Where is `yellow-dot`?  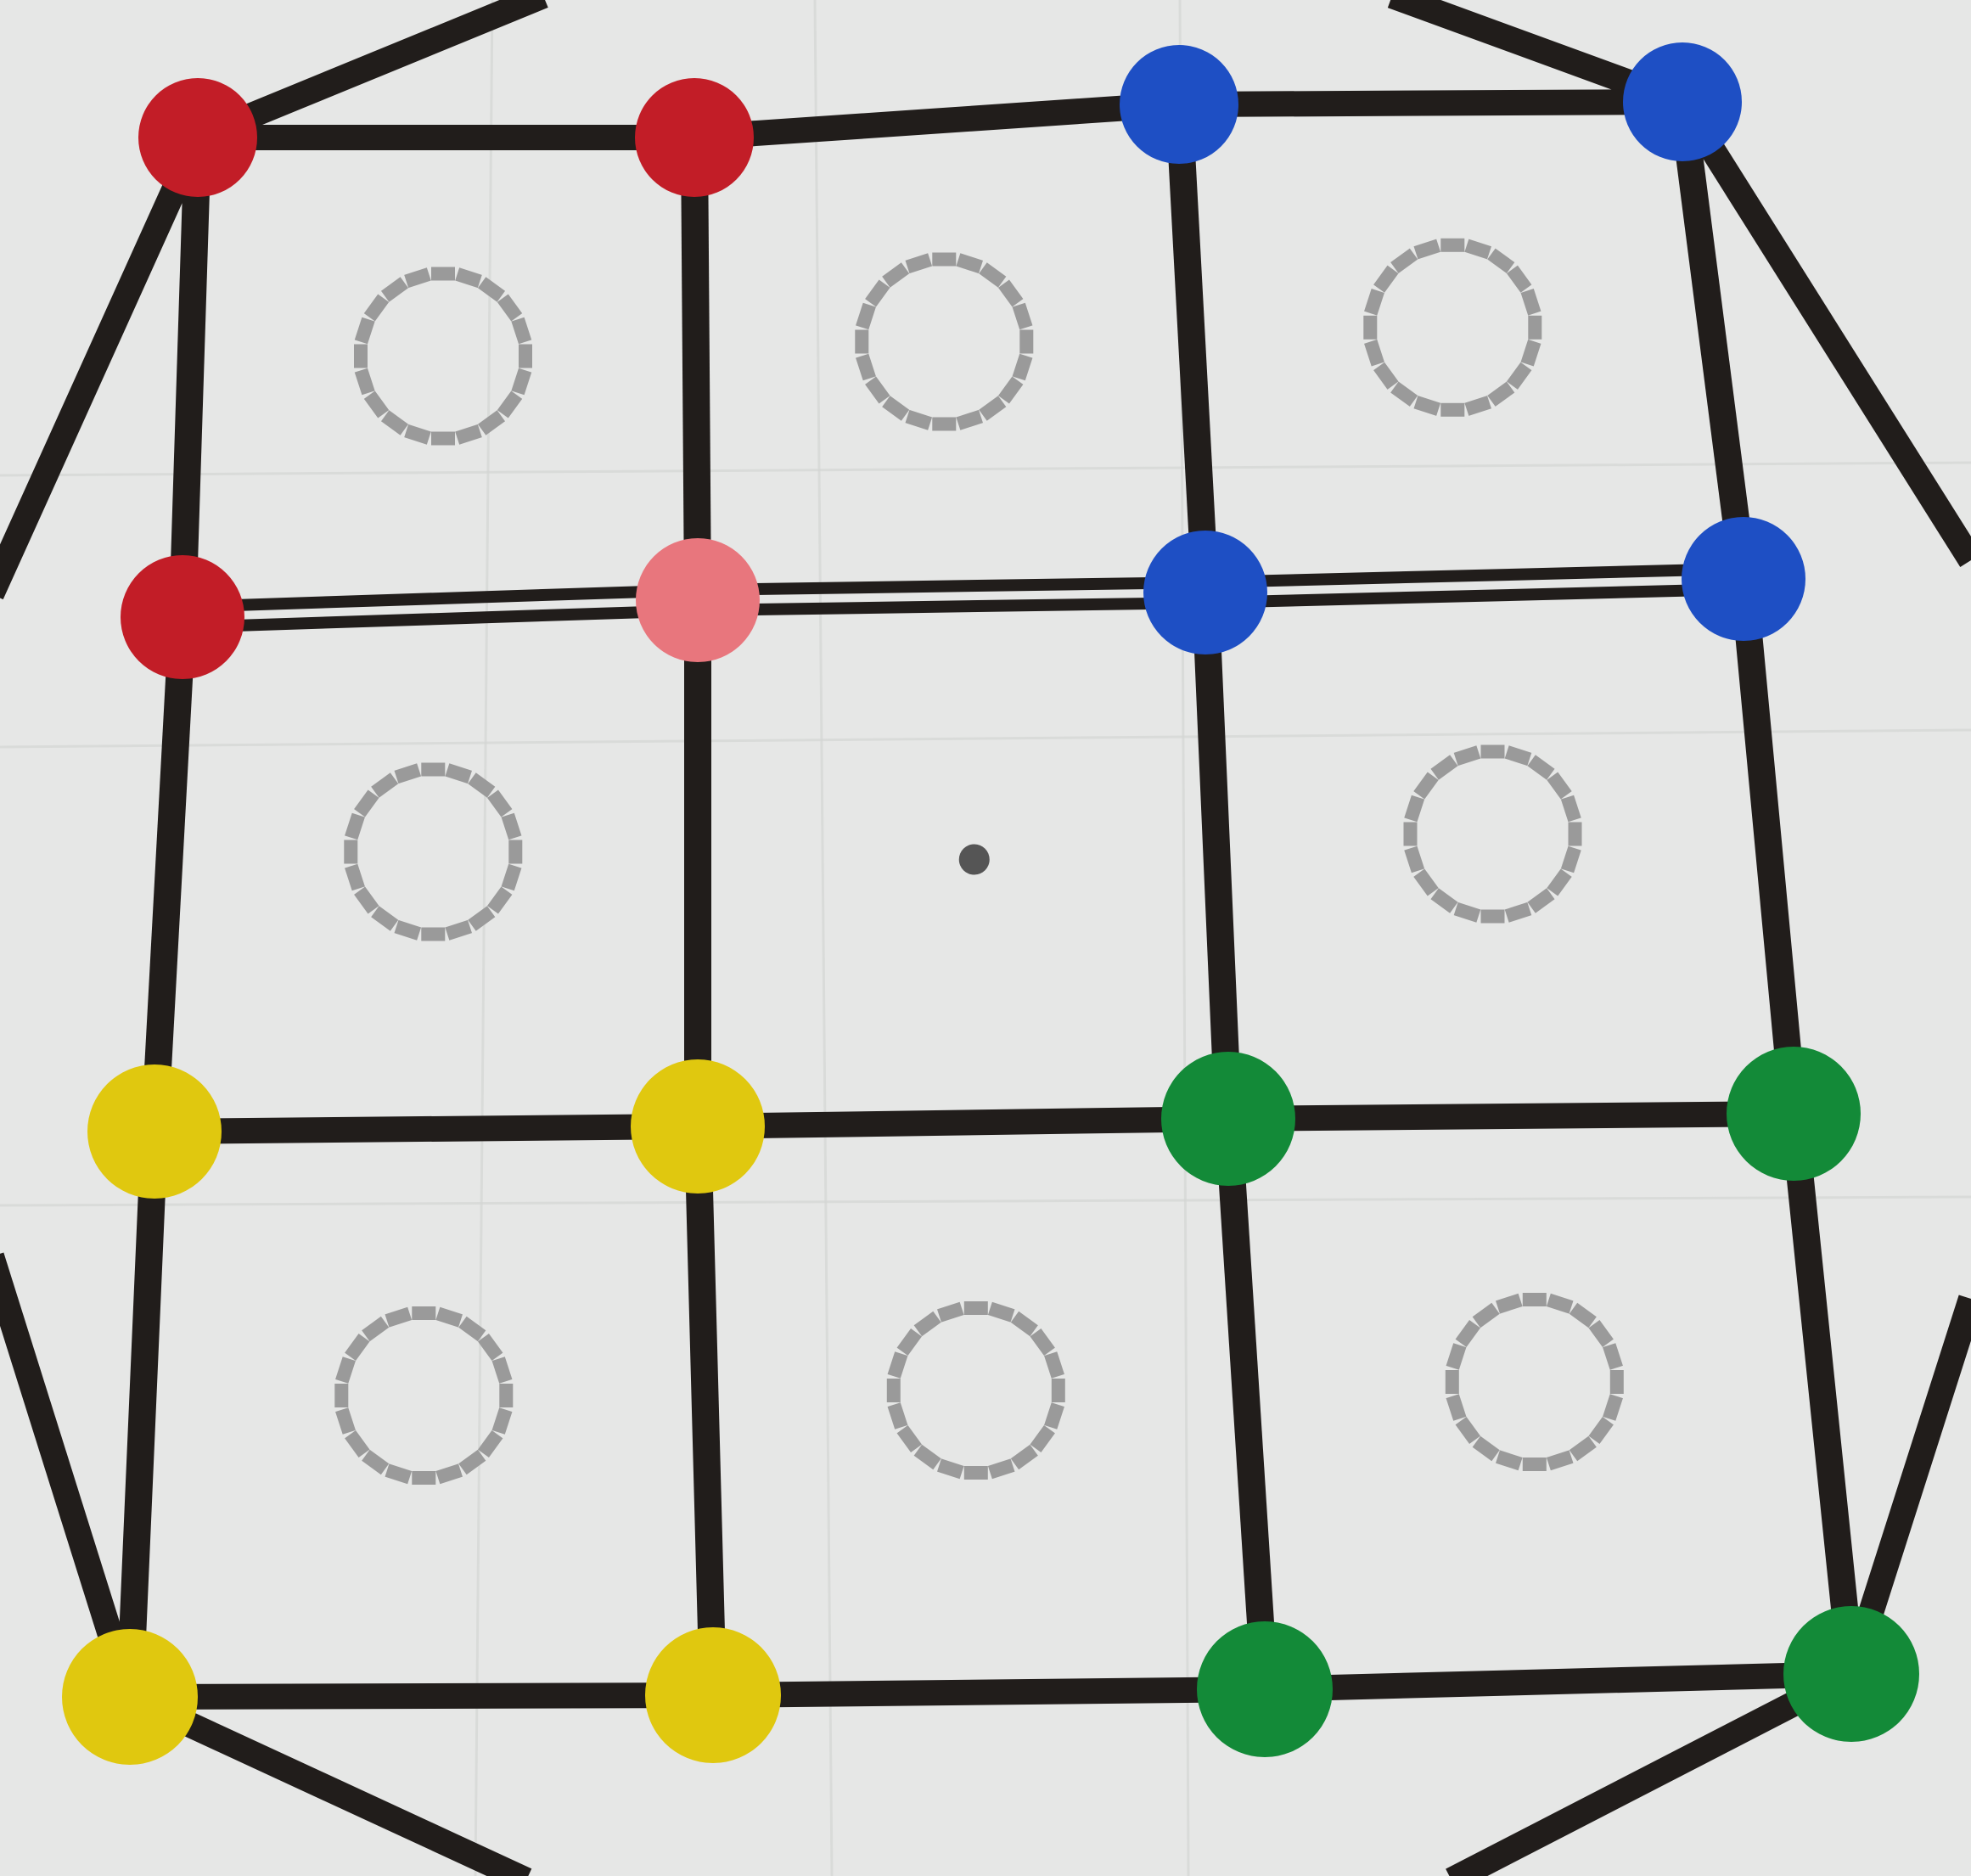
yellow-dot is located at coordinates (698, 1126).